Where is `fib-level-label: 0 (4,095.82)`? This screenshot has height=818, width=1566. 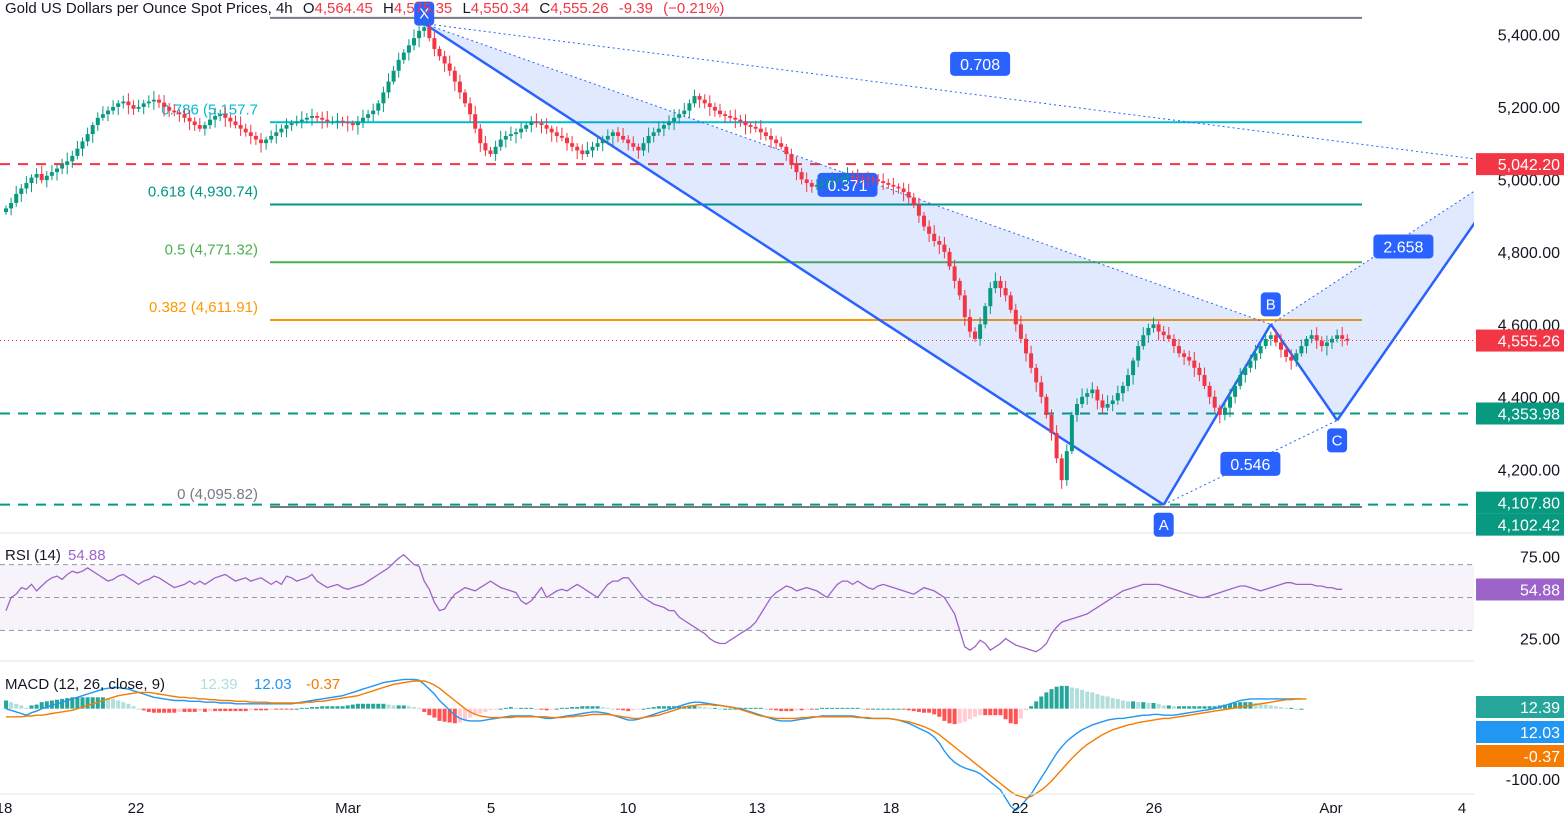 fib-level-label: 0 (4,095.82) is located at coordinates (217, 494).